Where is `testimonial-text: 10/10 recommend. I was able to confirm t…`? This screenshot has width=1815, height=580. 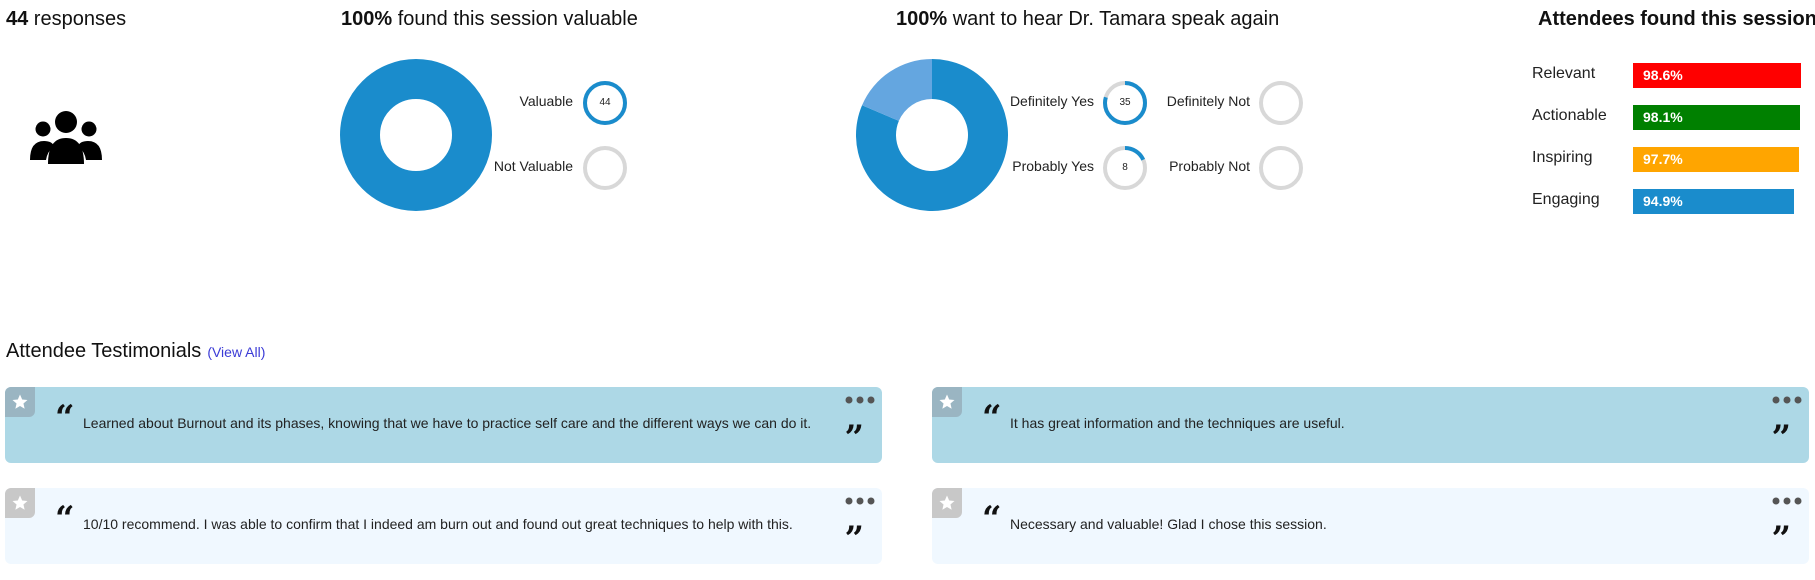 testimonial-text: 10/10 recommend. I was able to confirm t… is located at coordinates (438, 524).